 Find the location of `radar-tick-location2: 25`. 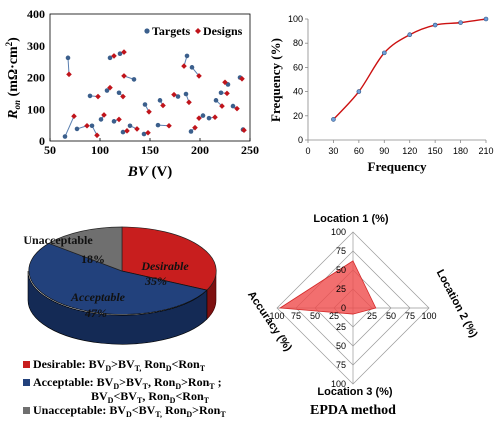

radar-tick-location2: 25 is located at coordinates (372, 316).